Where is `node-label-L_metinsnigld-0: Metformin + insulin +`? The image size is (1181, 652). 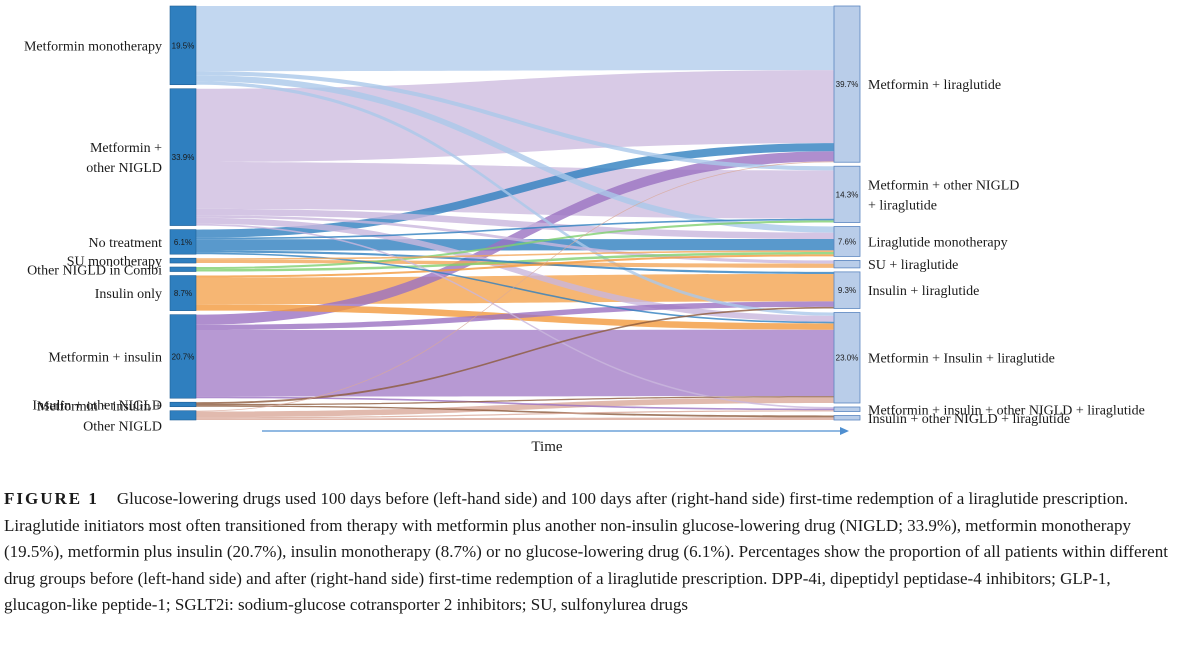
node-label-L_metinsnigld-0: Metformin + insulin + is located at coordinates (99, 406).